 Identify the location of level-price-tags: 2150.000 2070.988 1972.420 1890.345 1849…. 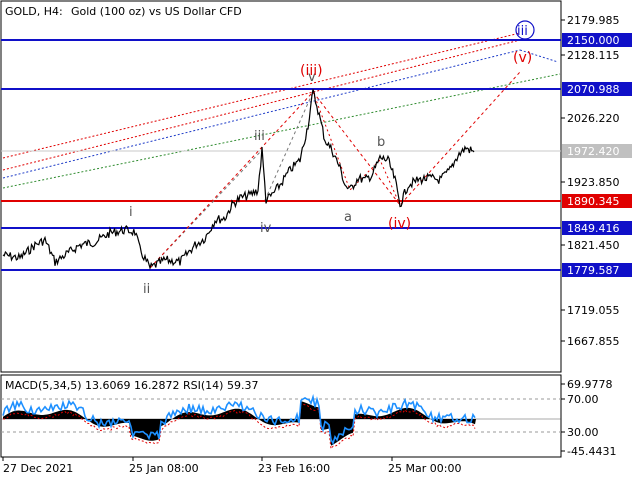
(597, 155).